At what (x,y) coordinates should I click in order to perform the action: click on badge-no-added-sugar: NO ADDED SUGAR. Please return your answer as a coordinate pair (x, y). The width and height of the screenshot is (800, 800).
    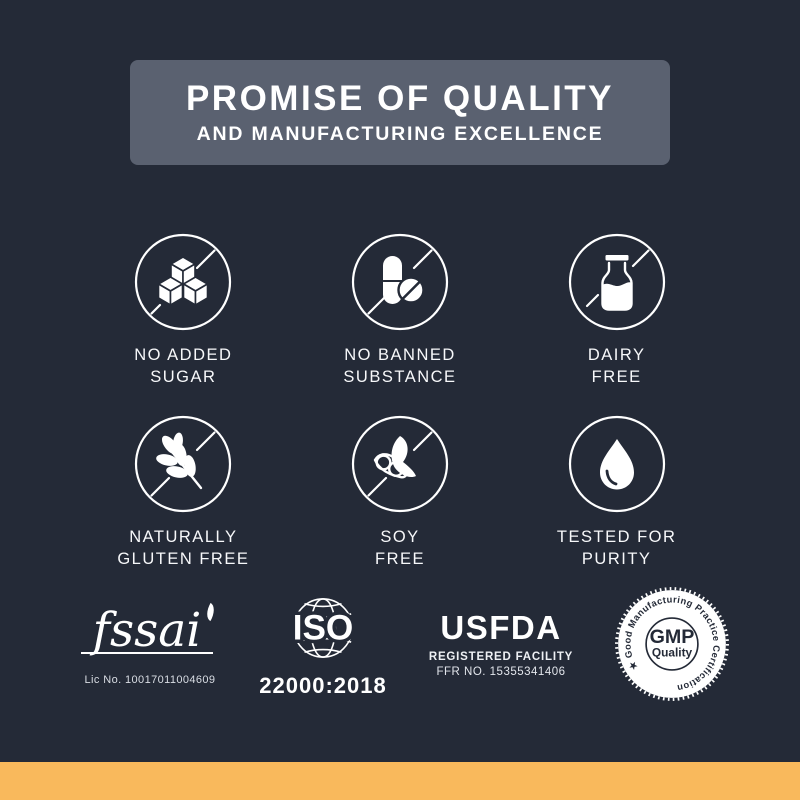
    Looking at the image, I should click on (183, 310).